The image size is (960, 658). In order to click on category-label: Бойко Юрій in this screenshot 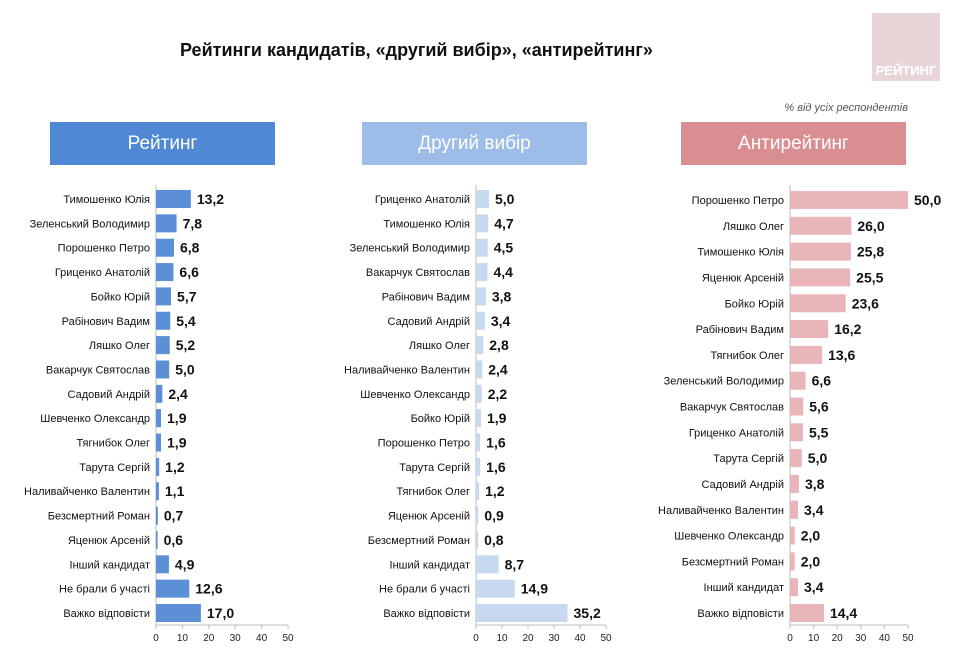, I will do `click(440, 419)`.